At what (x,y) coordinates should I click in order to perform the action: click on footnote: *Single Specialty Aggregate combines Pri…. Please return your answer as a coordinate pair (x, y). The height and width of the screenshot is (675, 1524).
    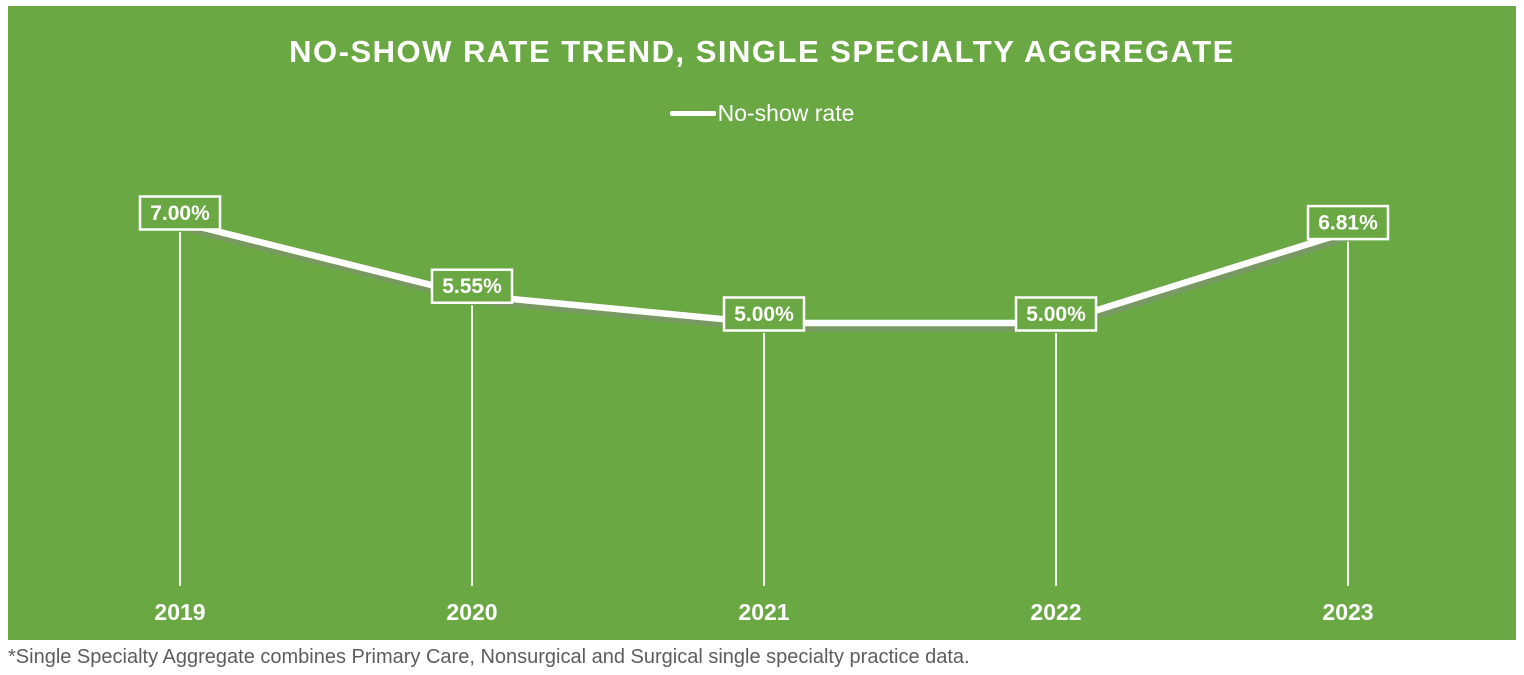
    Looking at the image, I should click on (489, 657).